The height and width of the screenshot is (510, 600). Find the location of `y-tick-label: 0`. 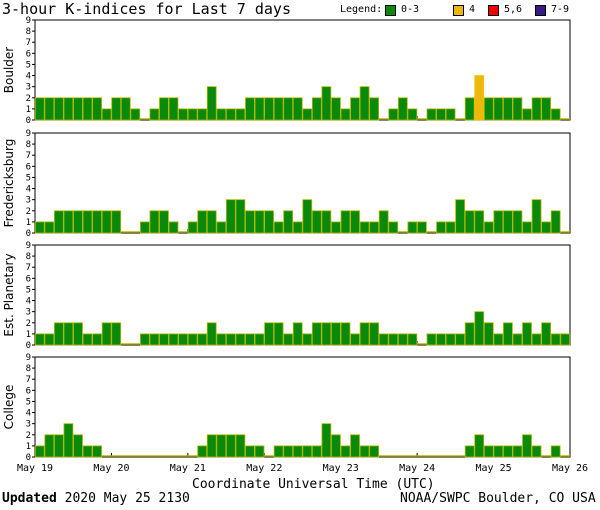

y-tick-label: 0 is located at coordinates (28, 346).